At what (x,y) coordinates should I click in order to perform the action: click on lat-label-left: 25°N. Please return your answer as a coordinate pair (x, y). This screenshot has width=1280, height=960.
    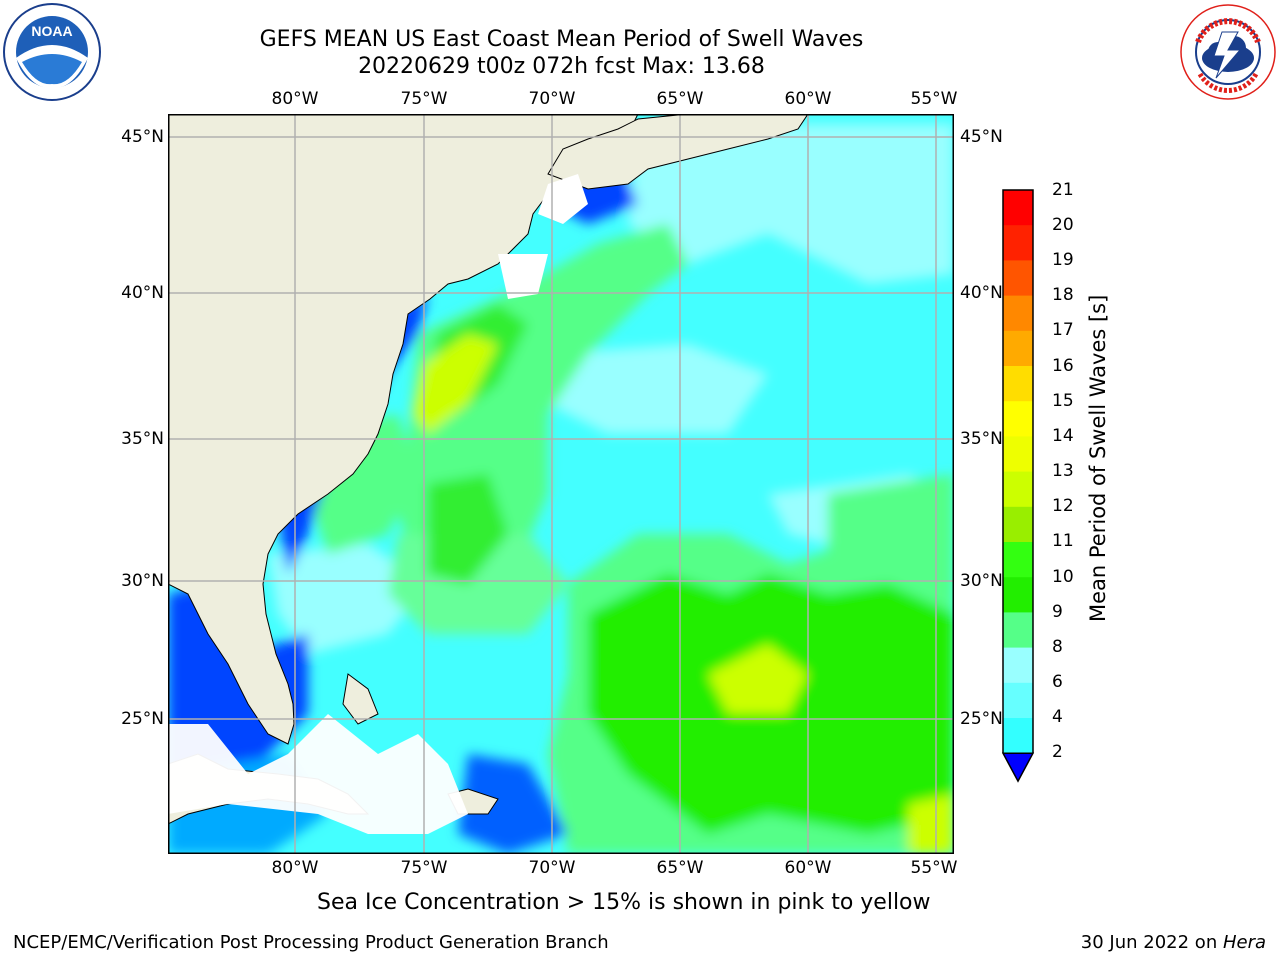
    Looking at the image, I should click on (142, 719).